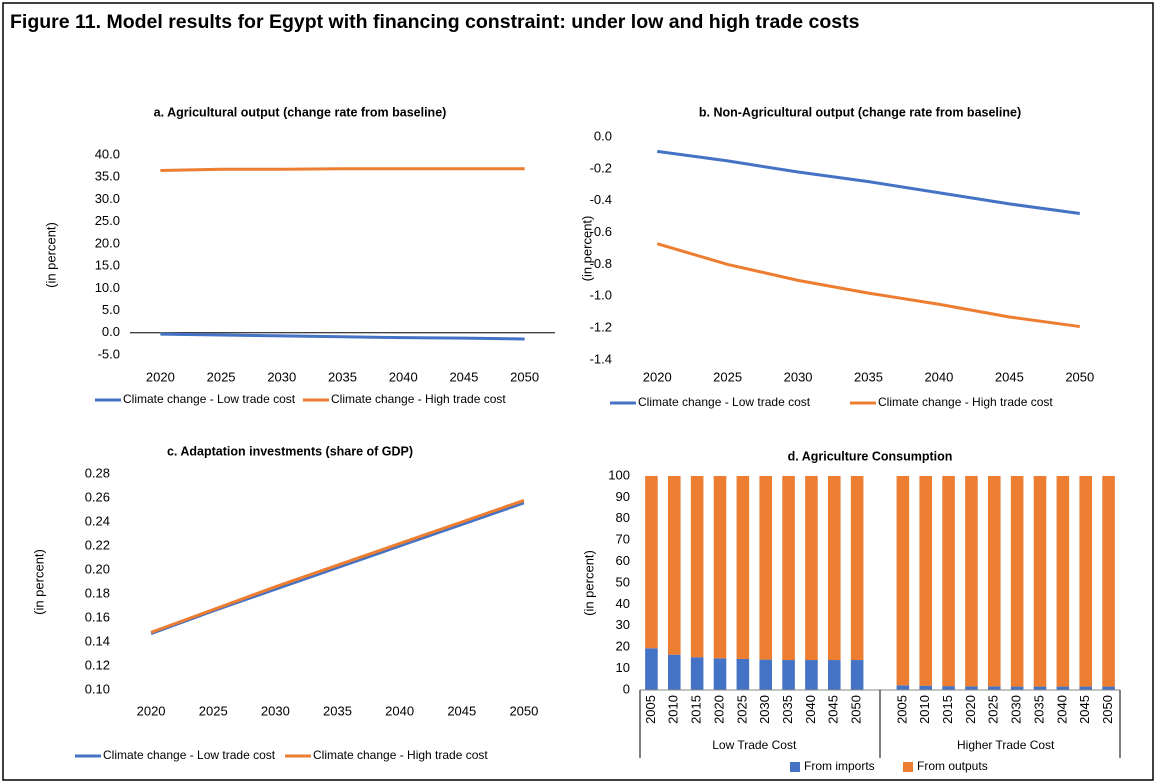 This screenshot has height=784, width=1156. What do you see at coordinates (97, 568) in the screenshot?
I see `y-tick-label: 0.20` at bounding box center [97, 568].